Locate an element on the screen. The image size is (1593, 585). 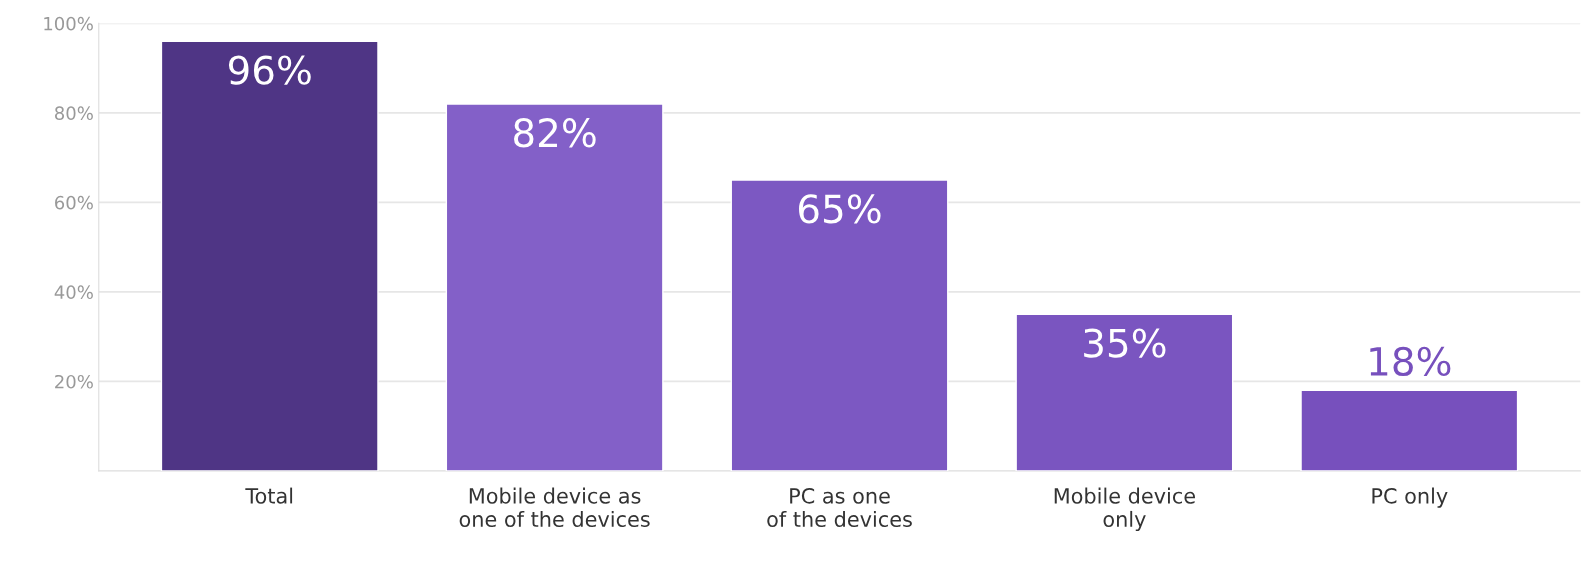
y-tick-label: 20% is located at coordinates (74, 381).